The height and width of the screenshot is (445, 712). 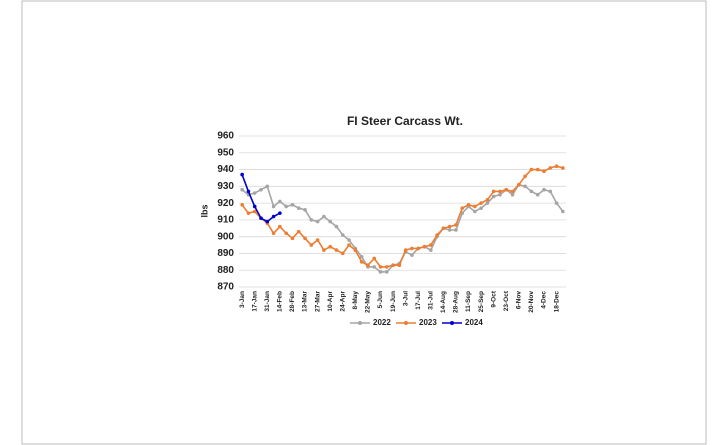 I want to click on x-tick-label: 3-Jul, so click(x=405, y=298).